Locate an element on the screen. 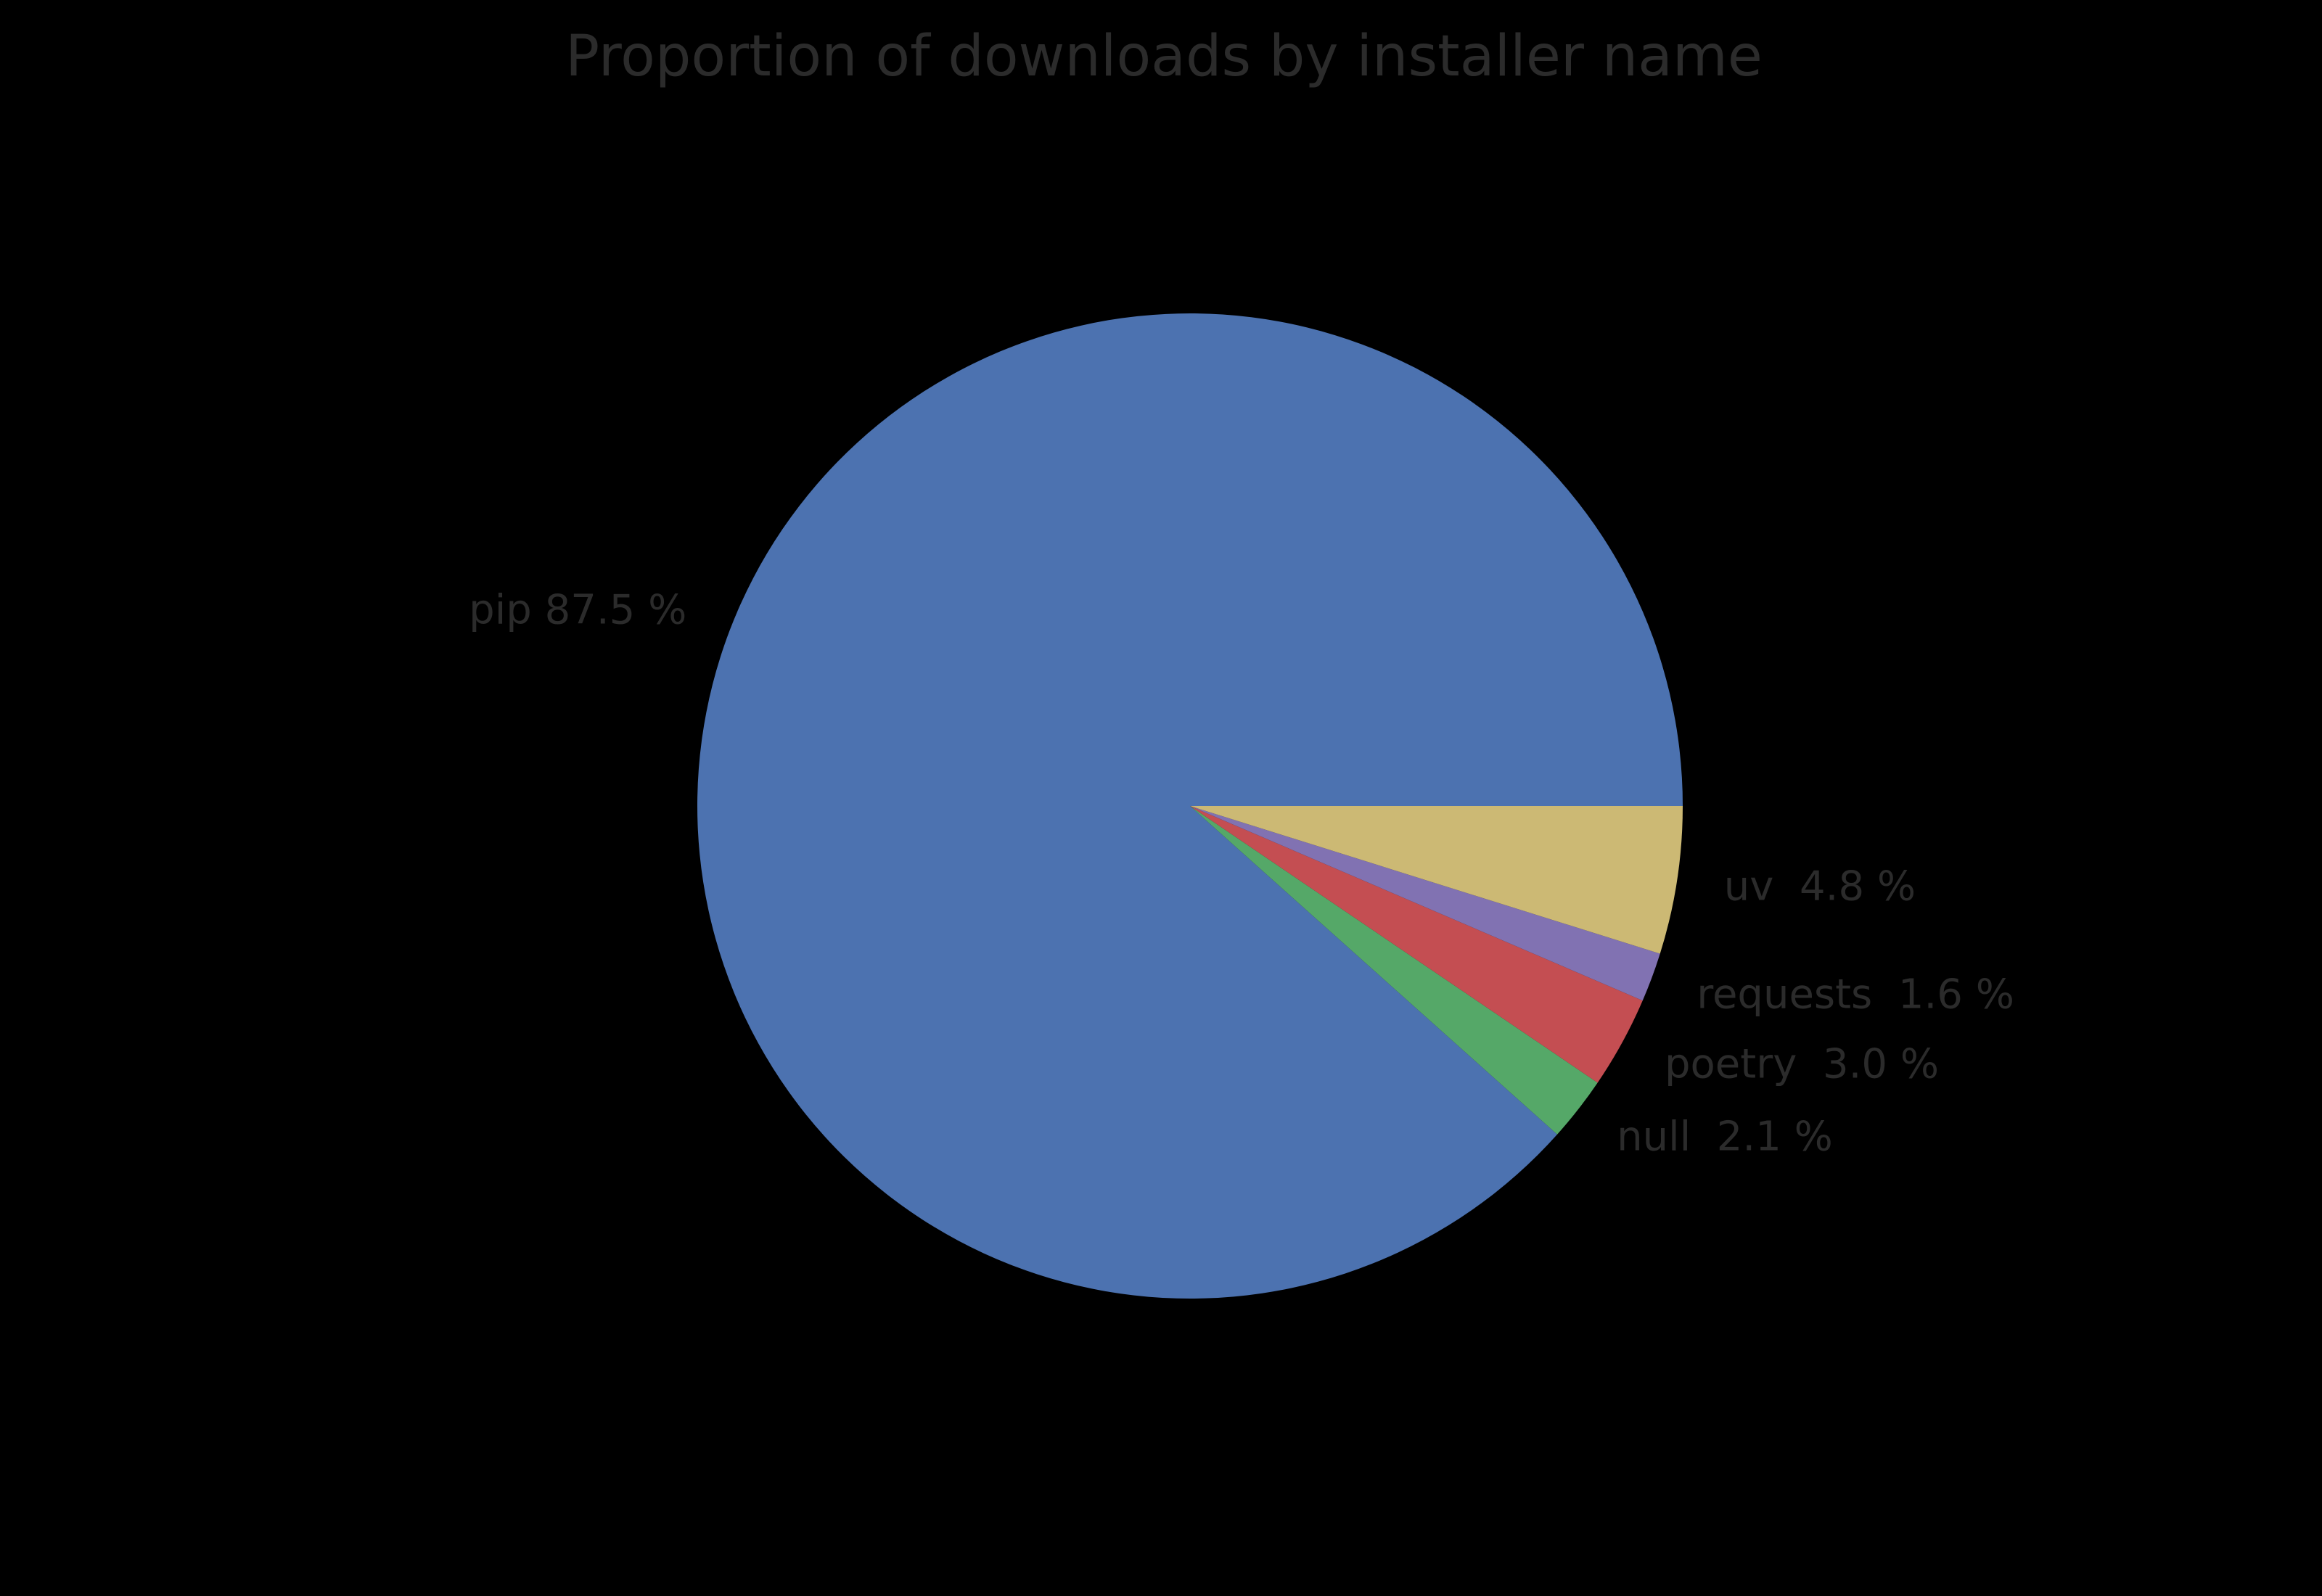 This screenshot has height=1596, width=2322. pie-slice-uv is located at coordinates (1436, 880).